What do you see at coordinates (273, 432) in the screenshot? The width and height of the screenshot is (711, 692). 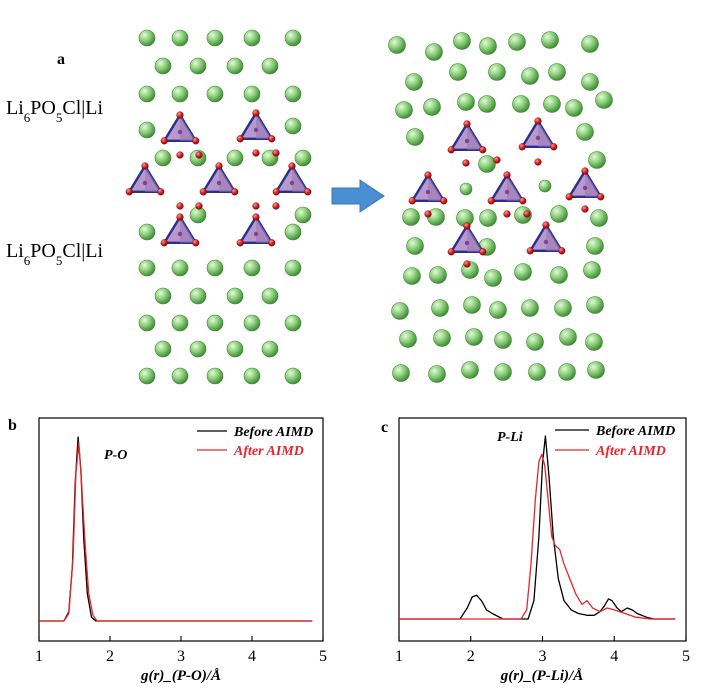 I see `legend-label-before: Before AIMD` at bounding box center [273, 432].